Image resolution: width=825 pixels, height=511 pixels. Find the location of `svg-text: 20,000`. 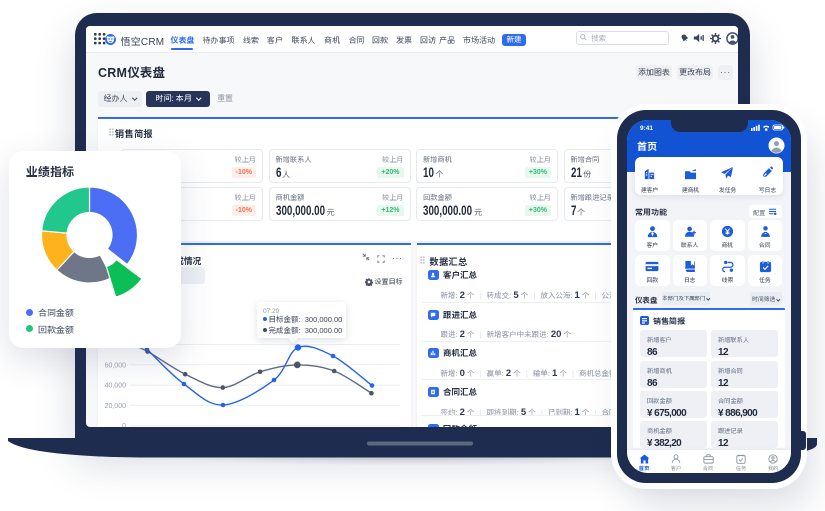

svg-text: 20,000 is located at coordinates (116, 406).